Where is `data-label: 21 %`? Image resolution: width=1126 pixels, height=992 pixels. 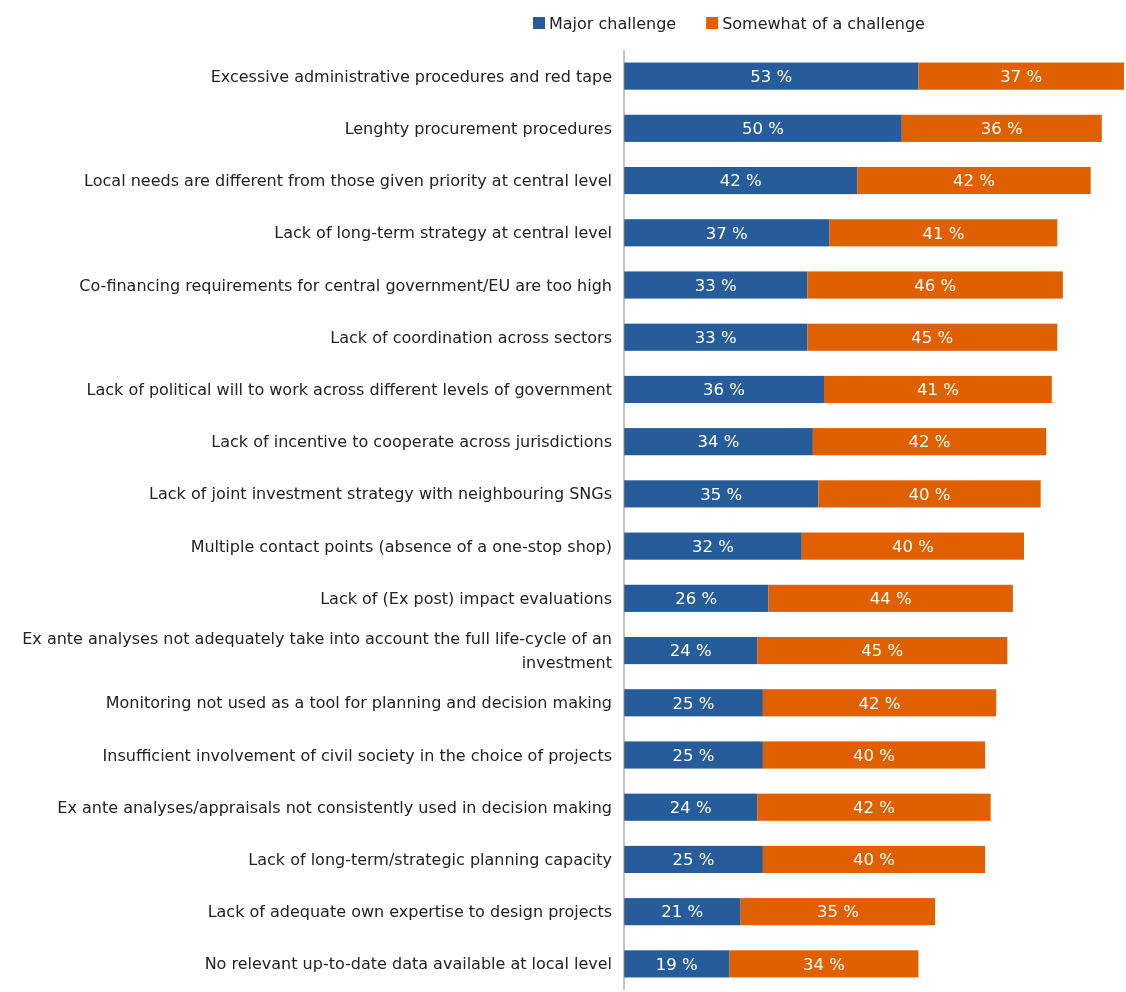
data-label: 21 % is located at coordinates (682, 912).